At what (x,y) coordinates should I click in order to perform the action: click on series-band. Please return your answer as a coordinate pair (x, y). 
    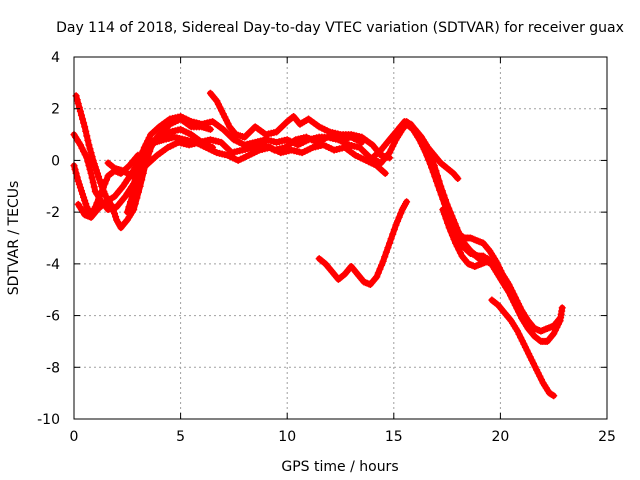
    Looking at the image, I should click on (480, 226).